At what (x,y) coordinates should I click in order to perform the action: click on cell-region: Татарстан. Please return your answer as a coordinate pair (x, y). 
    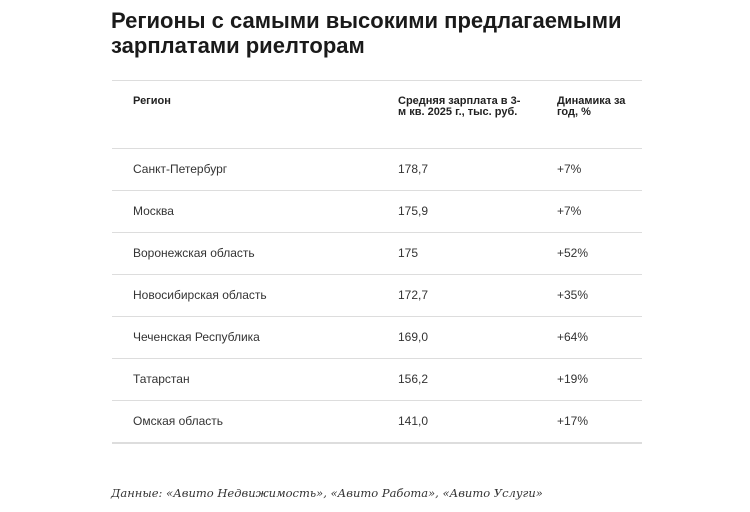
    Looking at the image, I should click on (161, 379).